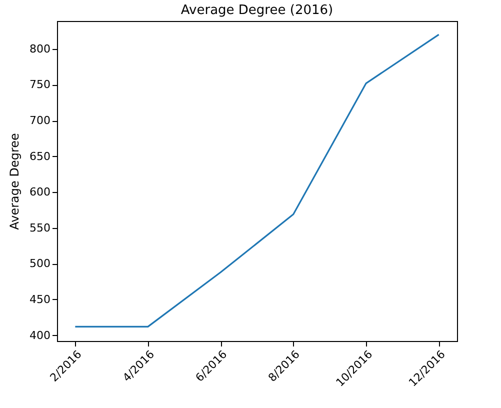 The height and width of the screenshot is (408, 501). I want to click on y-tick-label: 500, so click(40, 263).